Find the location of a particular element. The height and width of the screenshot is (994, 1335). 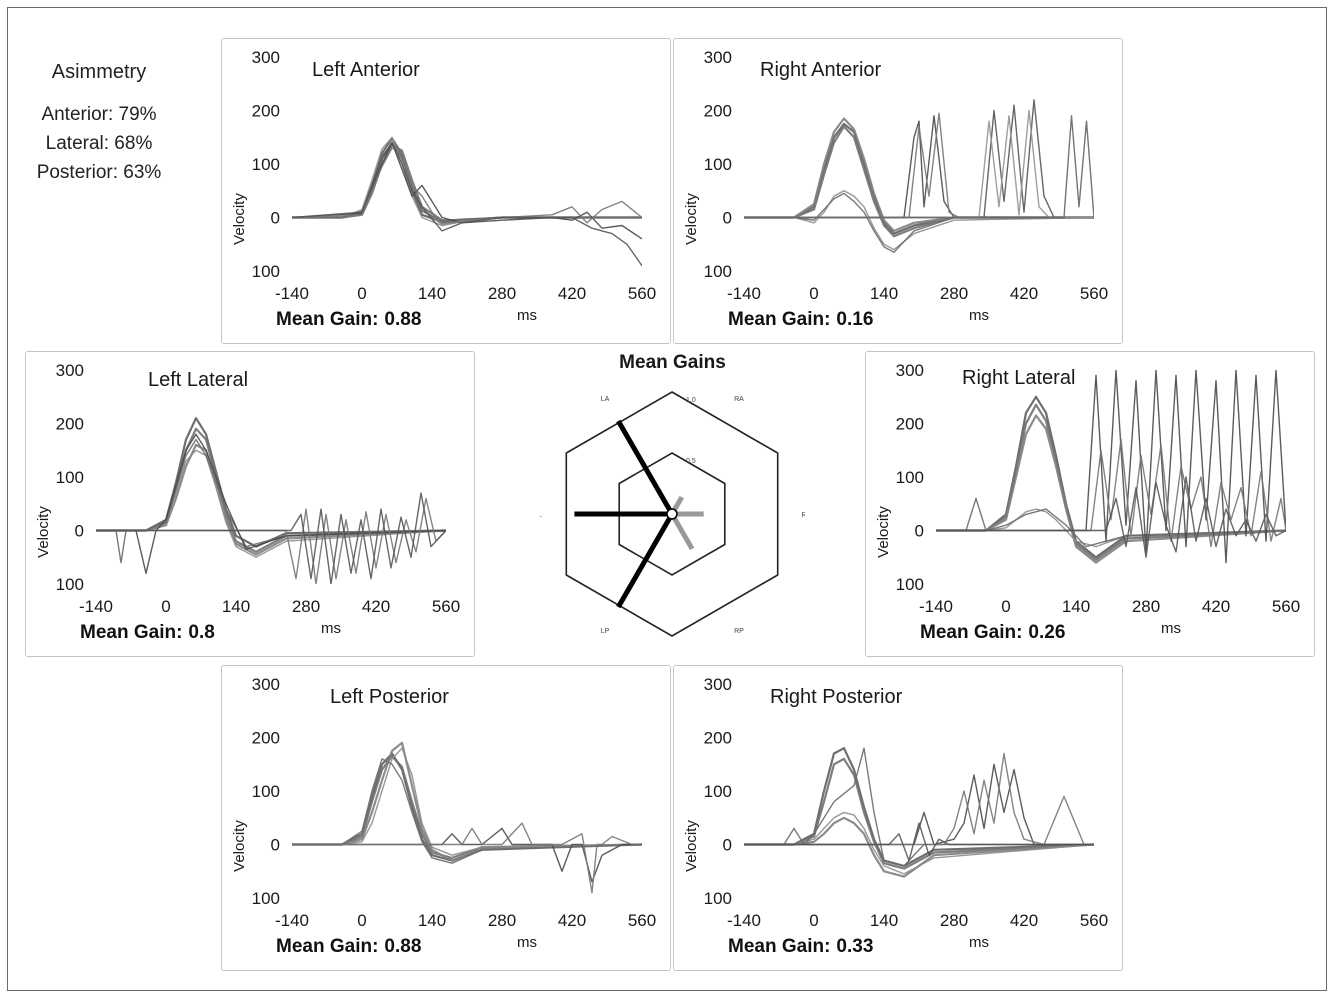

x-axis-label: ms is located at coordinates (979, 942).